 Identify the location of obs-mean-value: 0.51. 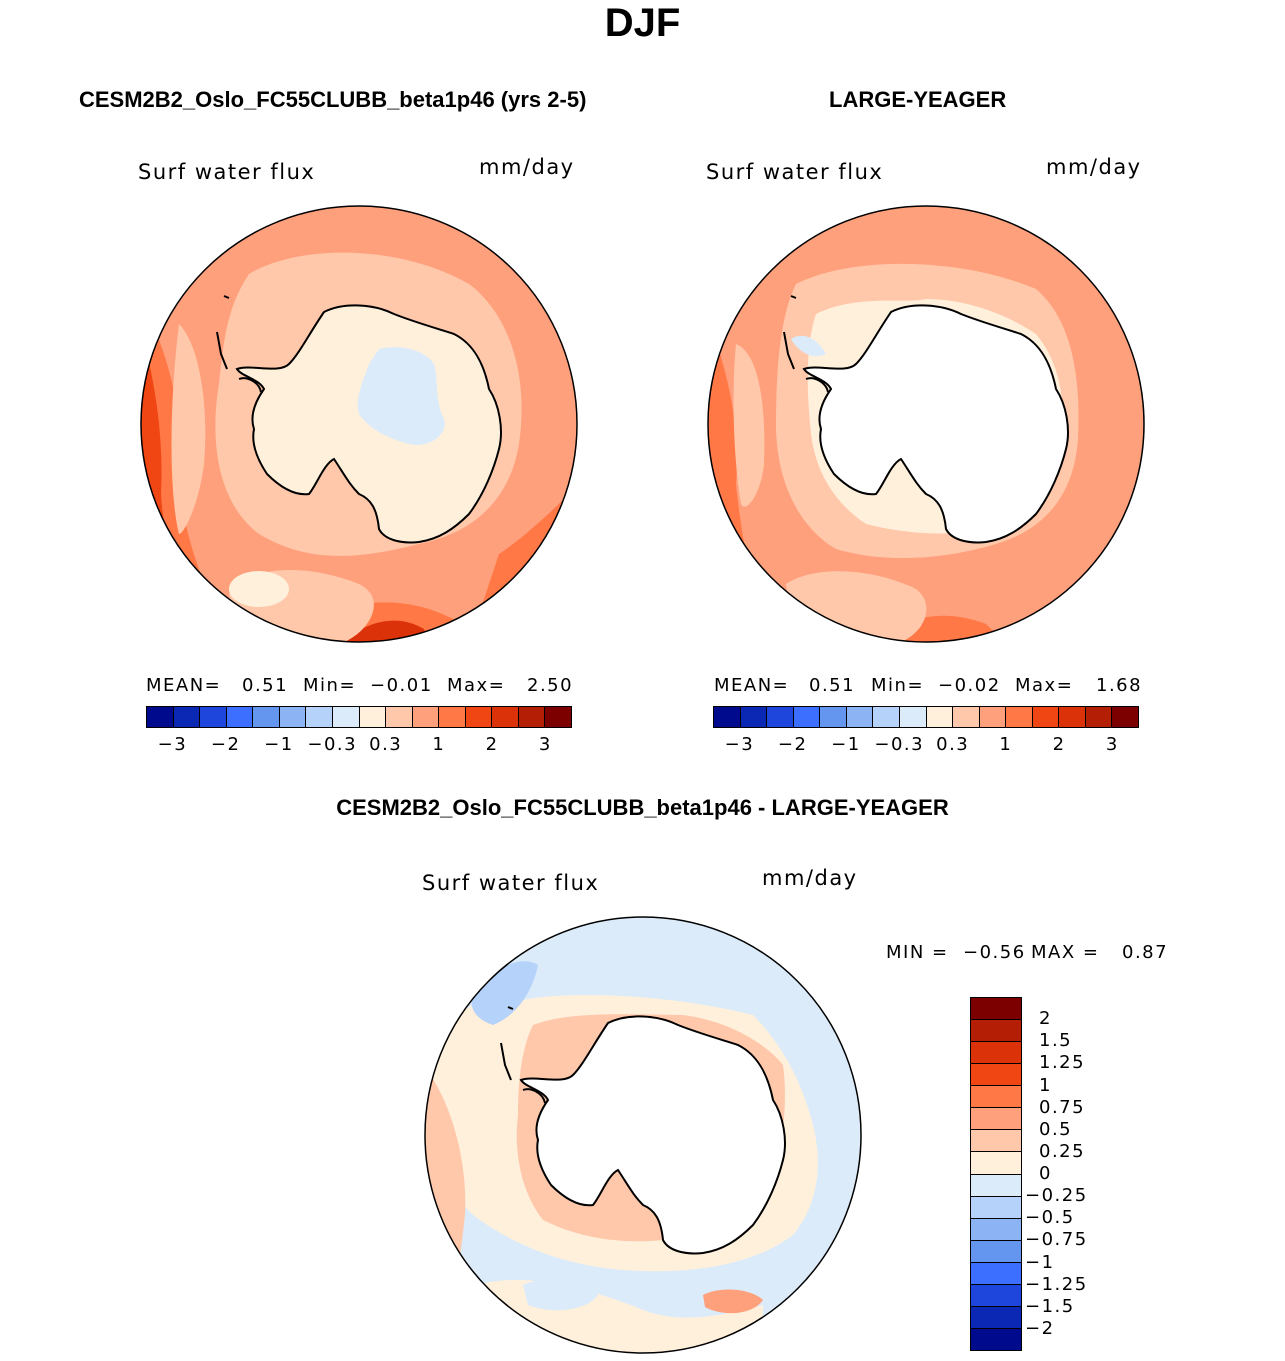
(832, 685).